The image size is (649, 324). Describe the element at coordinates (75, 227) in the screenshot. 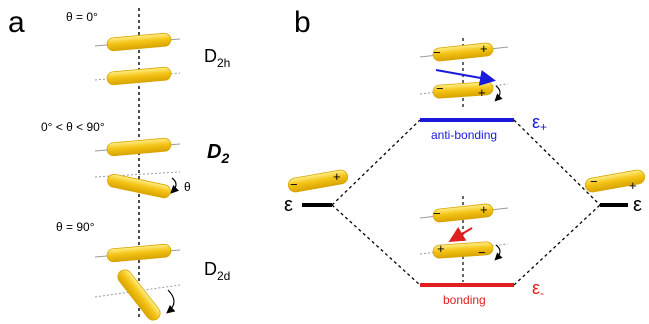

I see `angle-label-3: θ = 90°` at that location.